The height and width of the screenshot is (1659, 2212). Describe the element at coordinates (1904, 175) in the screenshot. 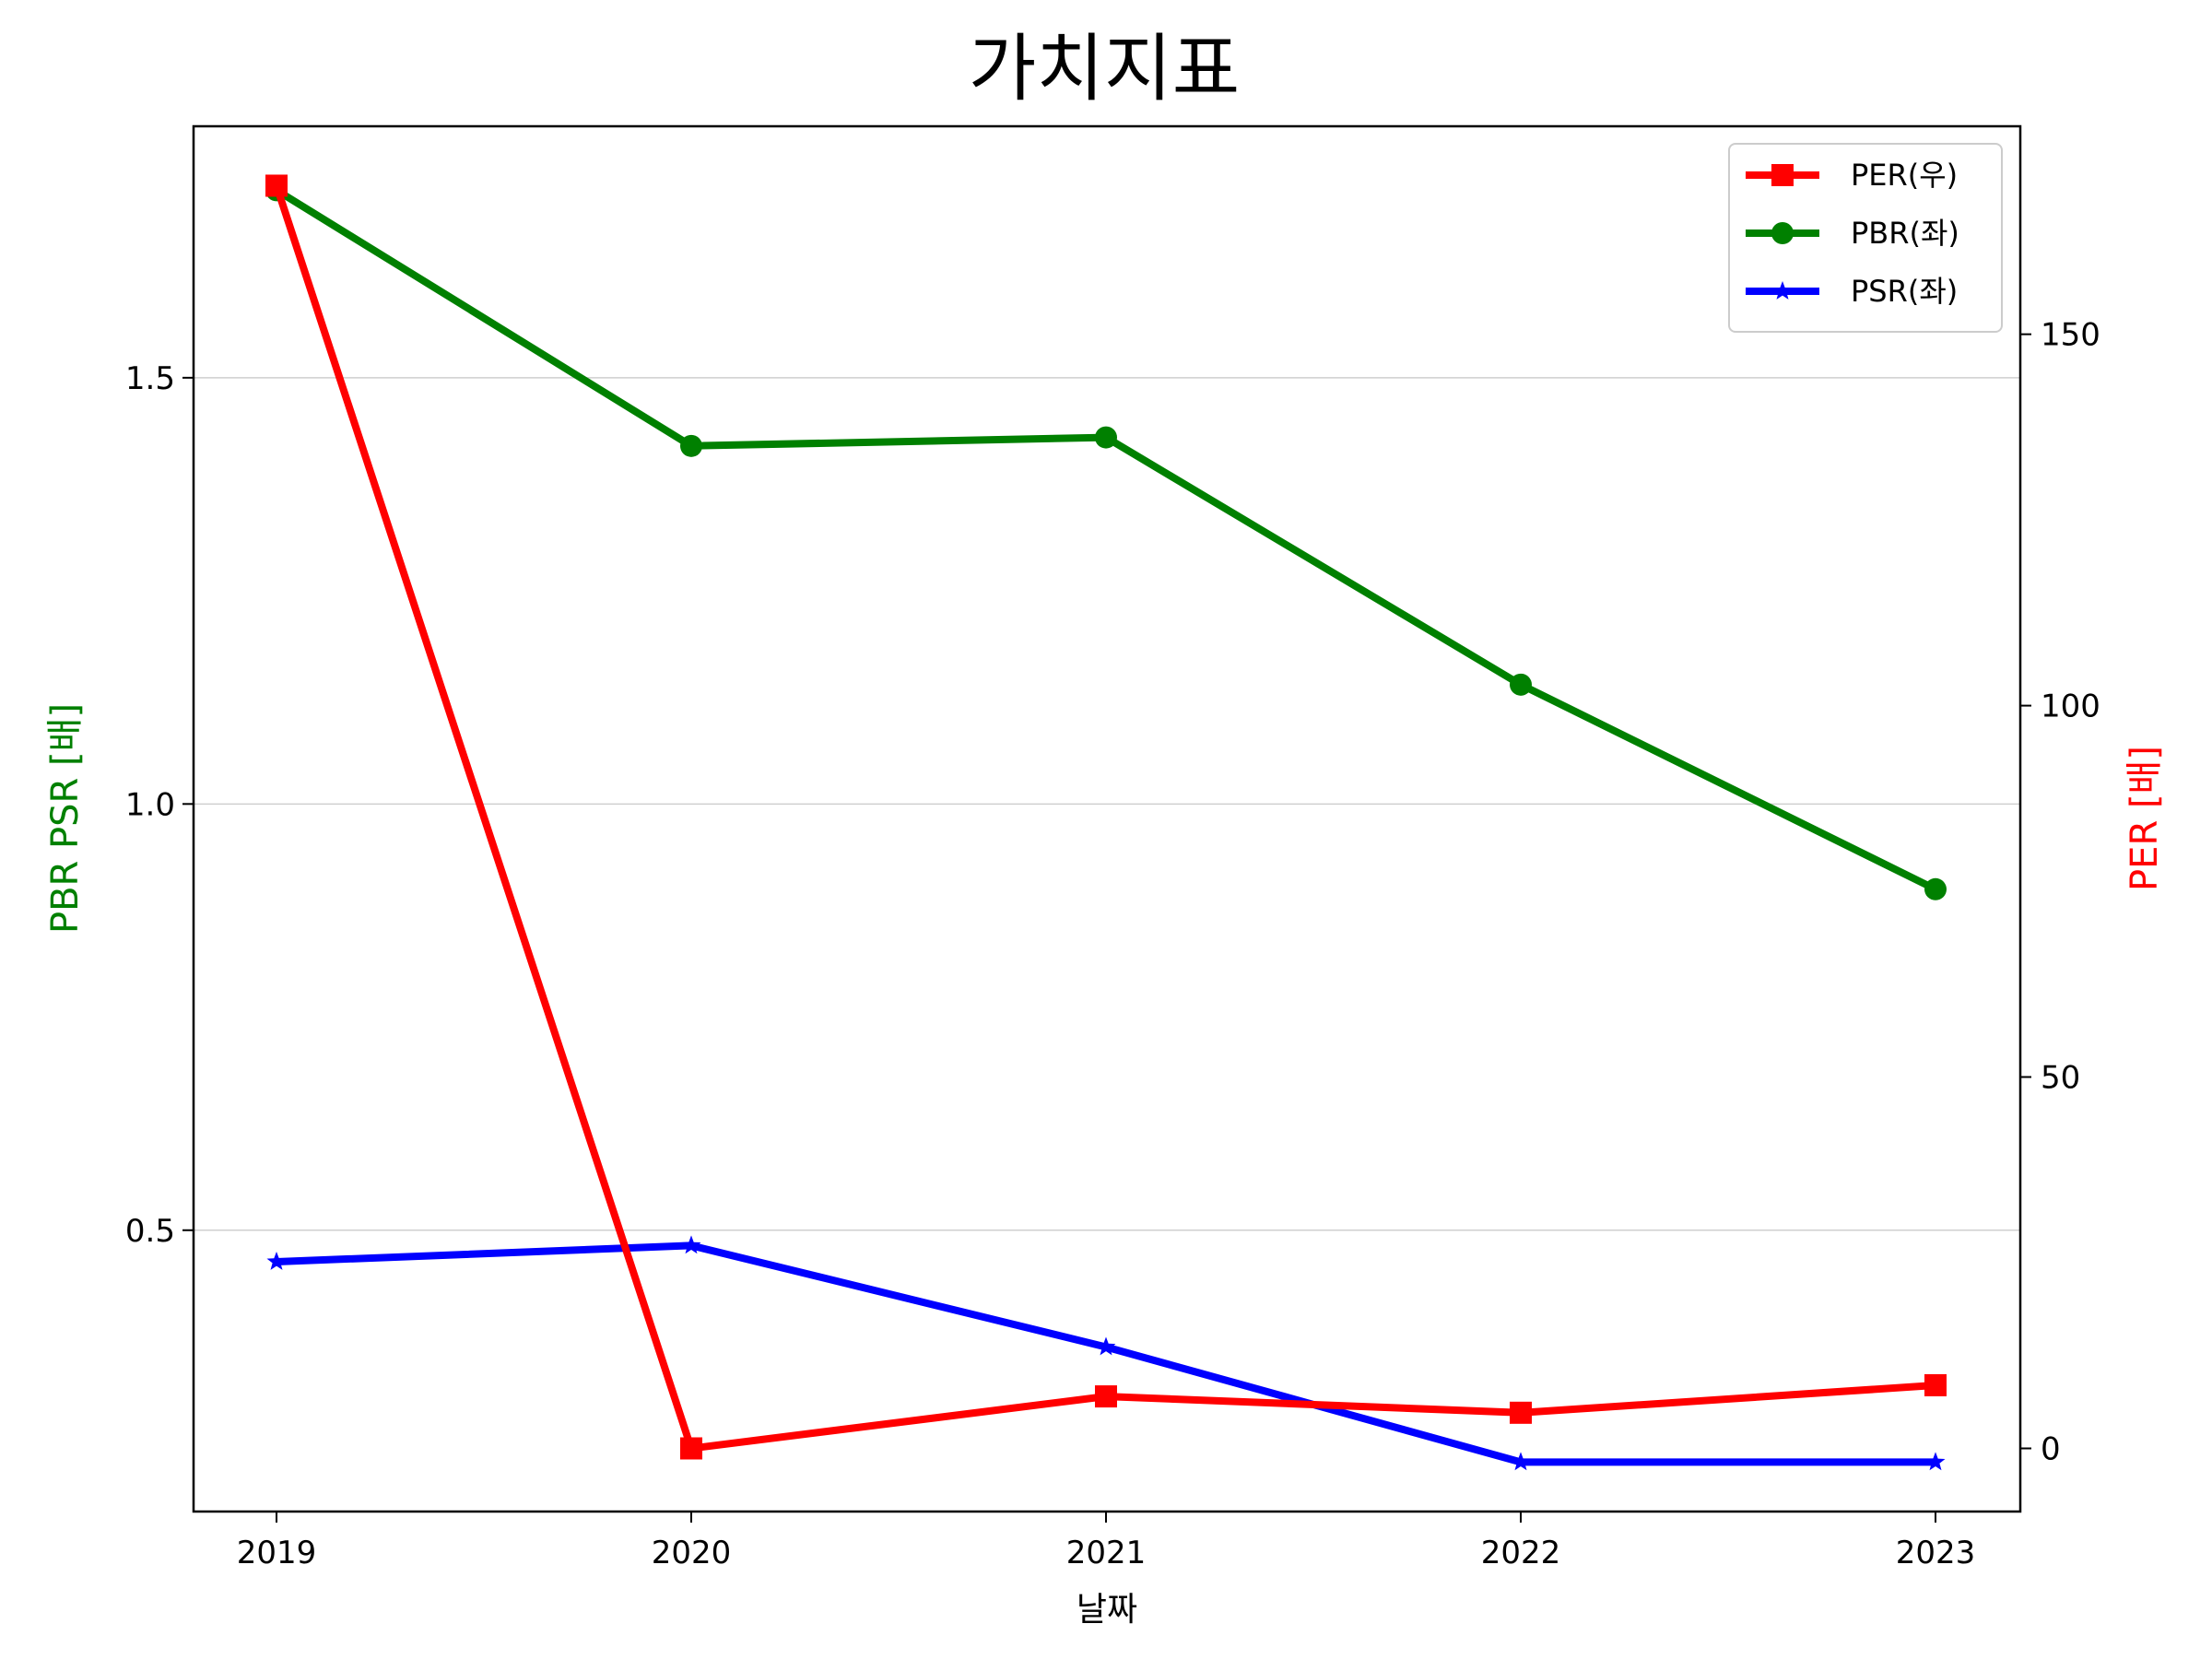

I see `legend-entry: PER(우)` at that location.